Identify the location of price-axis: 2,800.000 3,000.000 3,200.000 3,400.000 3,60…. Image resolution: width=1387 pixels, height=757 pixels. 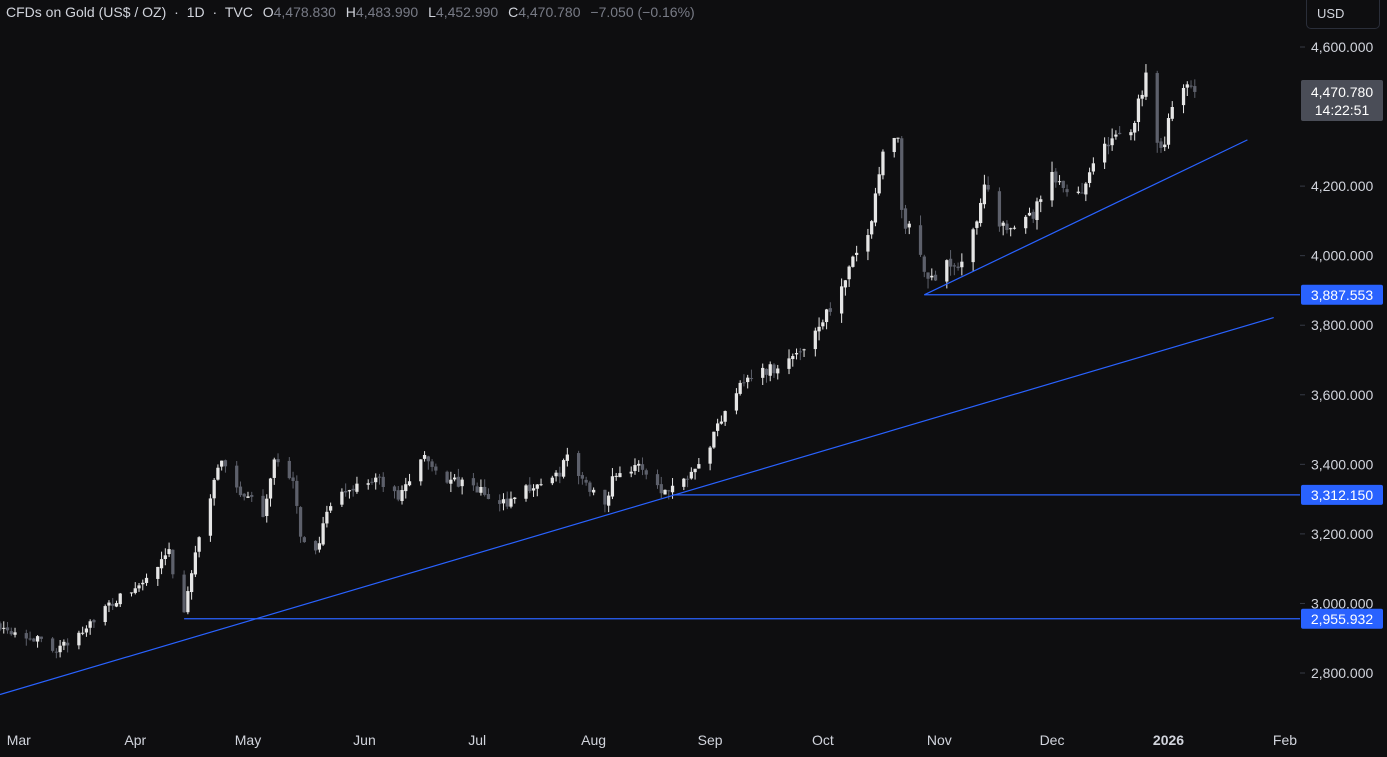
(1336, 360).